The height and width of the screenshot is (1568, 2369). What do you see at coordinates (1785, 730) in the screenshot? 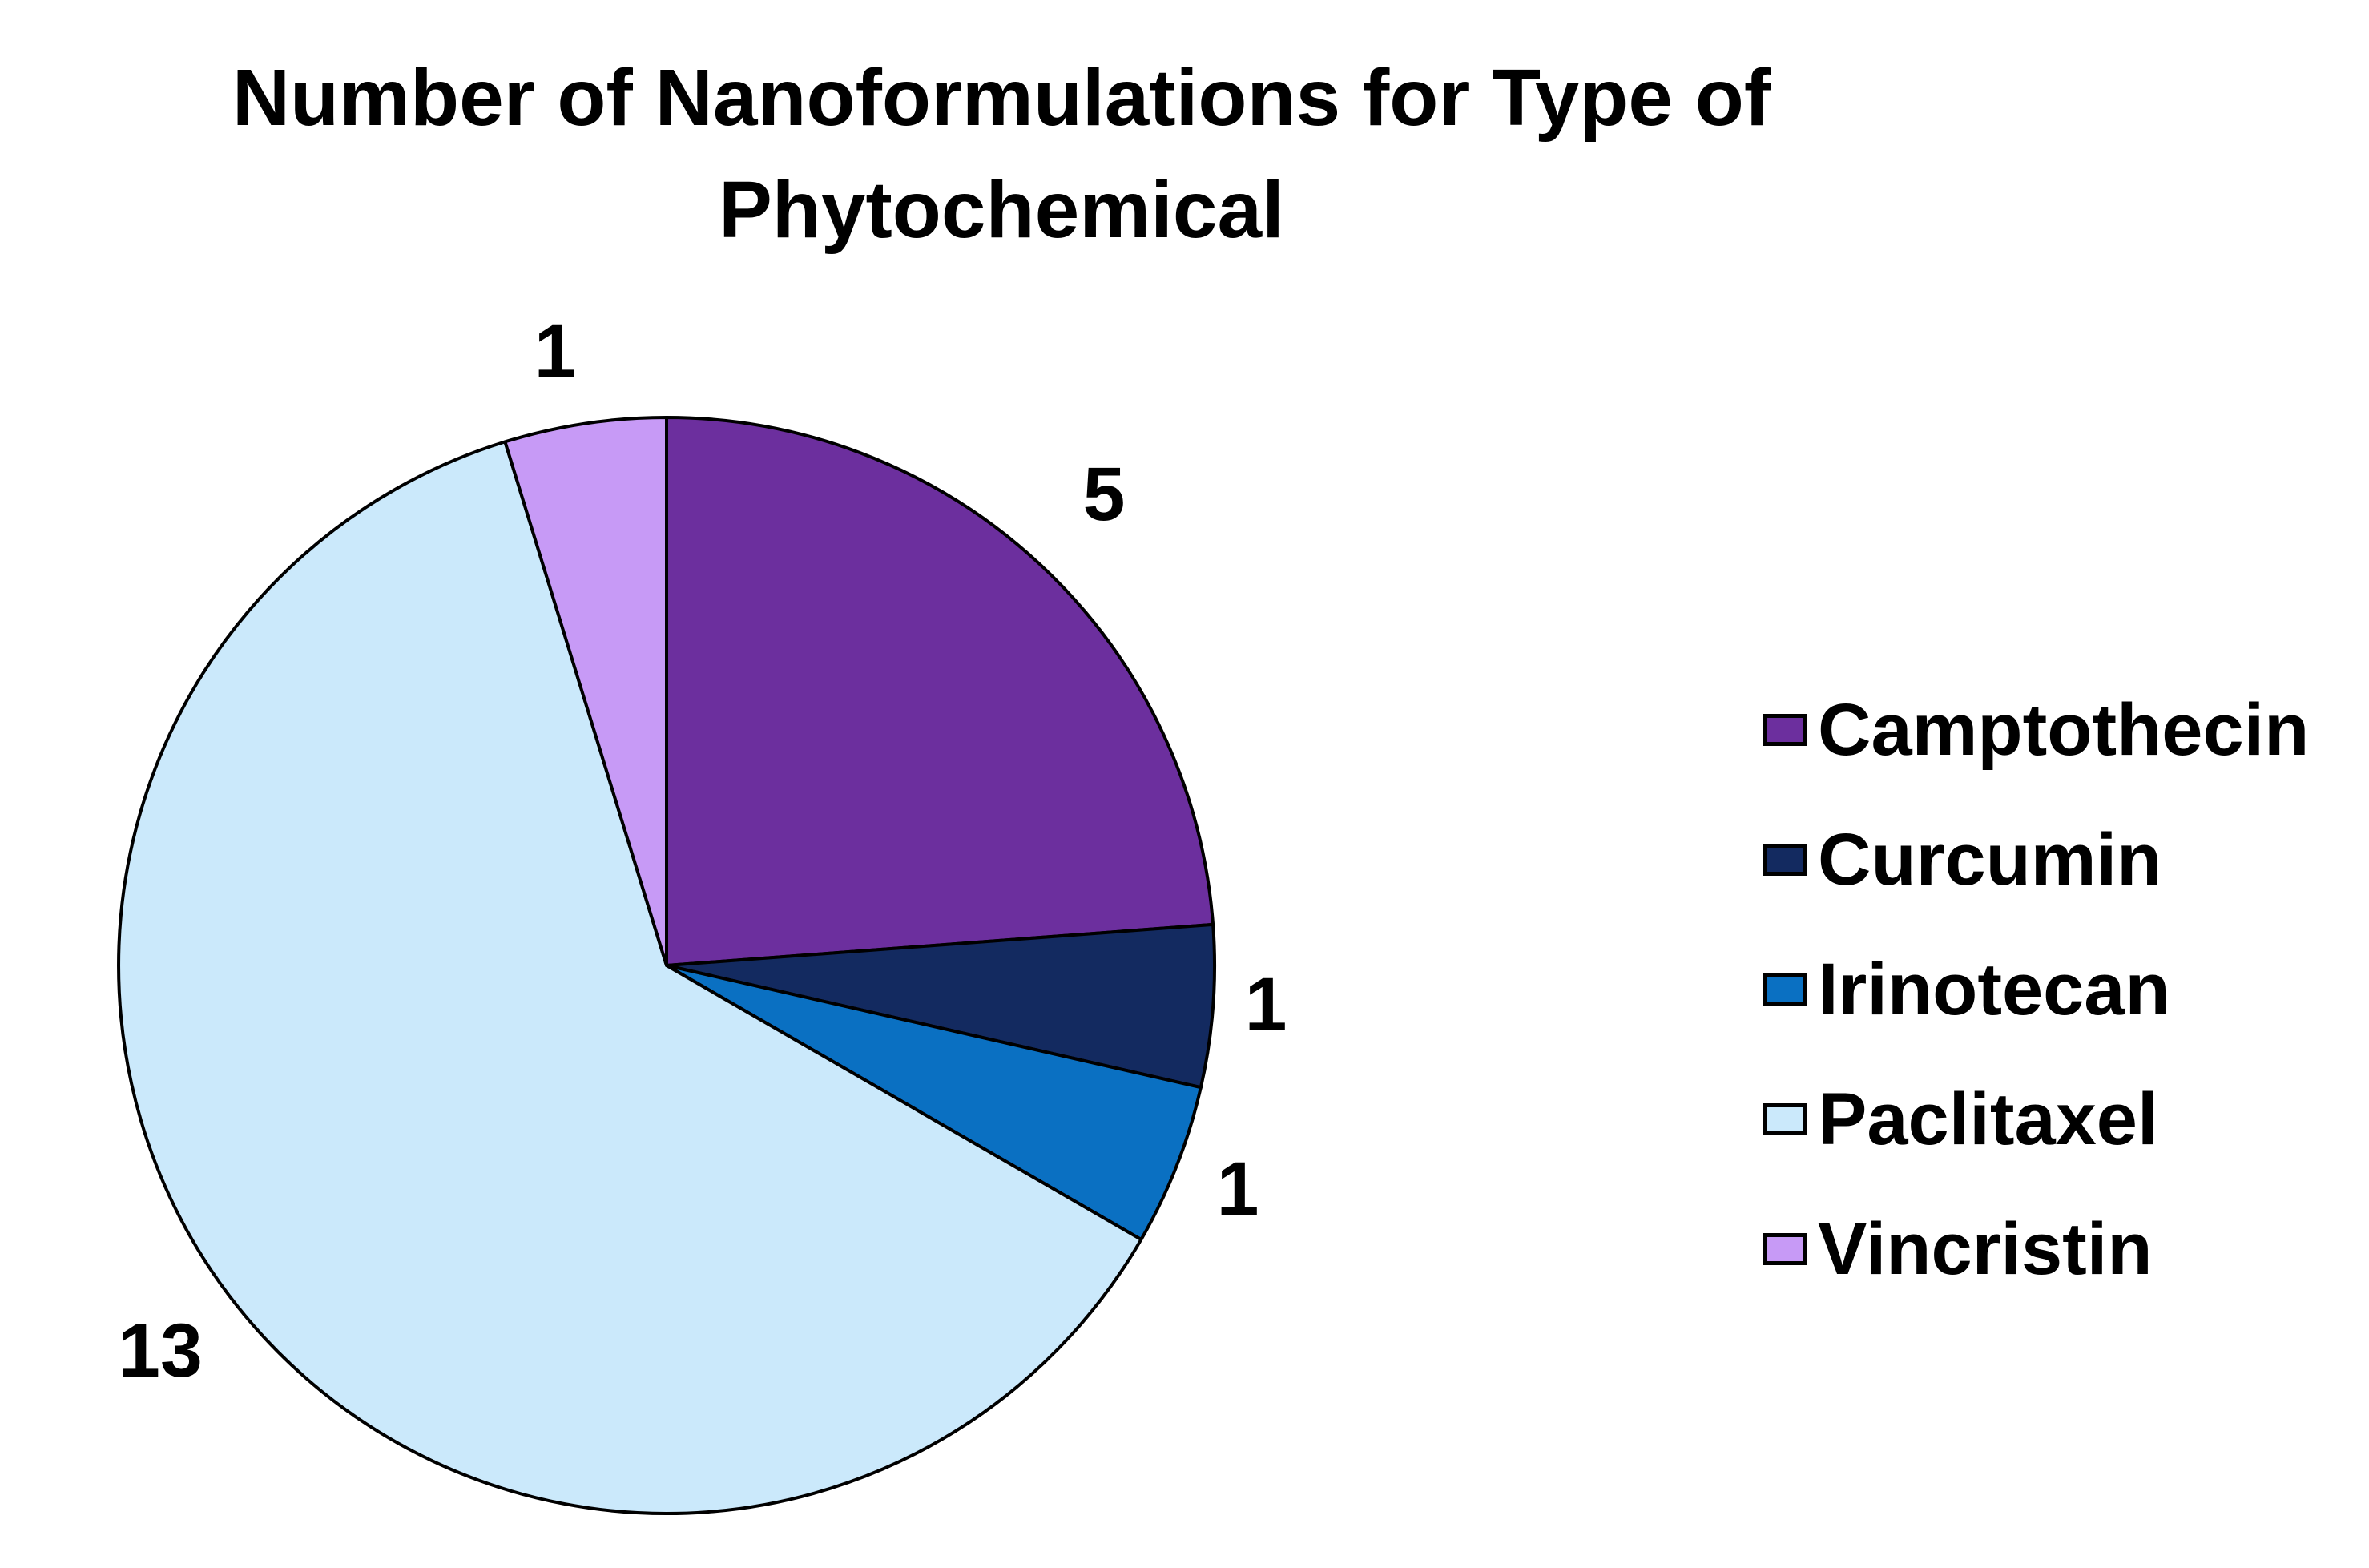
I see `legend-swatch-camptothecin-icon` at bounding box center [1785, 730].